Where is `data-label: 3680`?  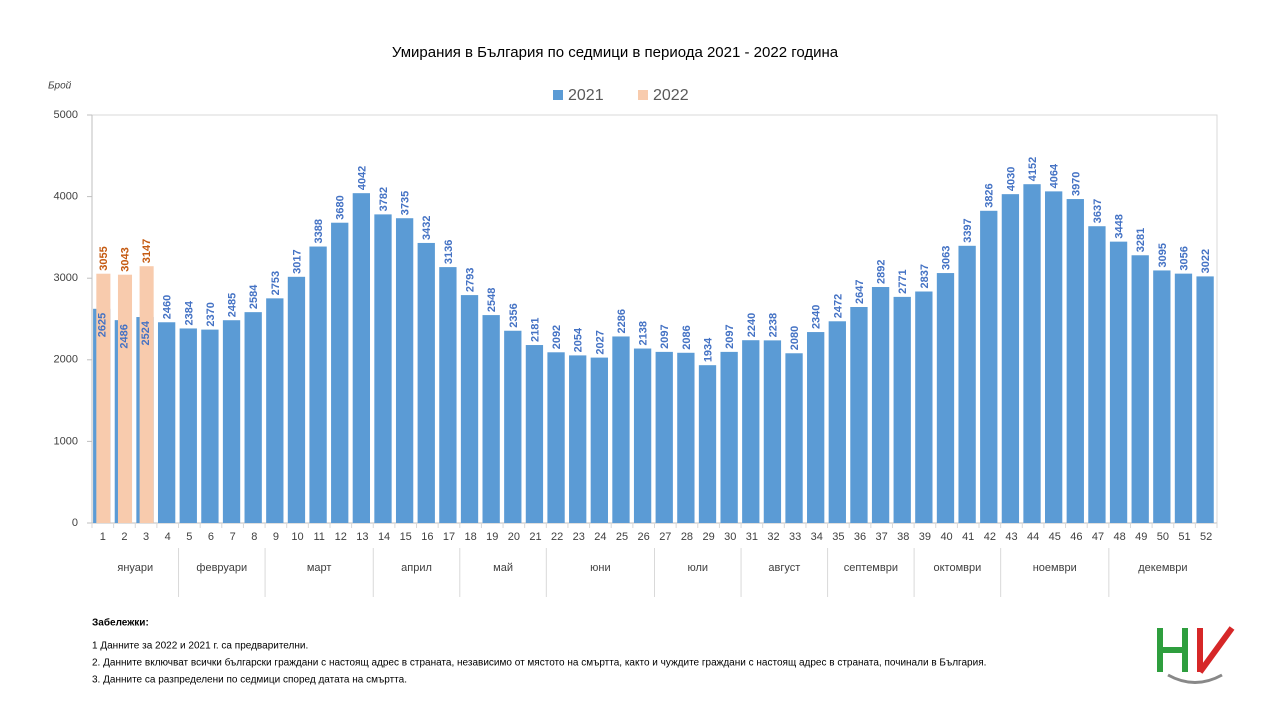
data-label: 3680 is located at coordinates (341, 207).